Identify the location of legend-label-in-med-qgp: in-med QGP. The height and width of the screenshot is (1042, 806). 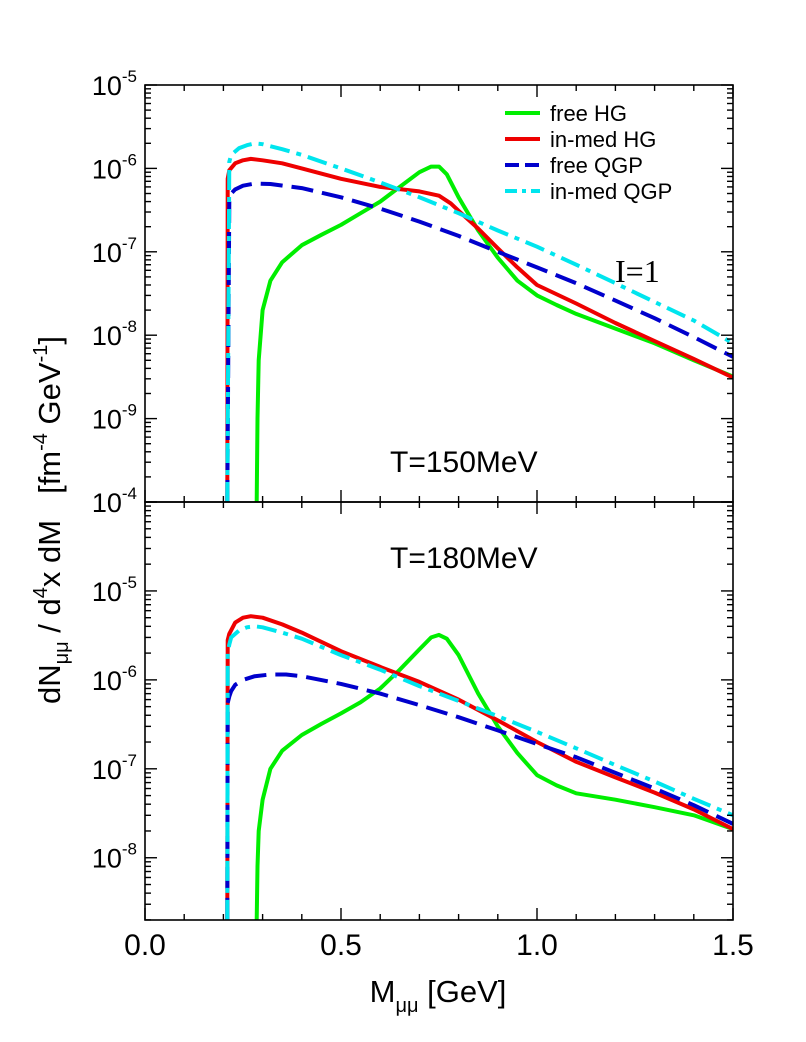
(611, 191).